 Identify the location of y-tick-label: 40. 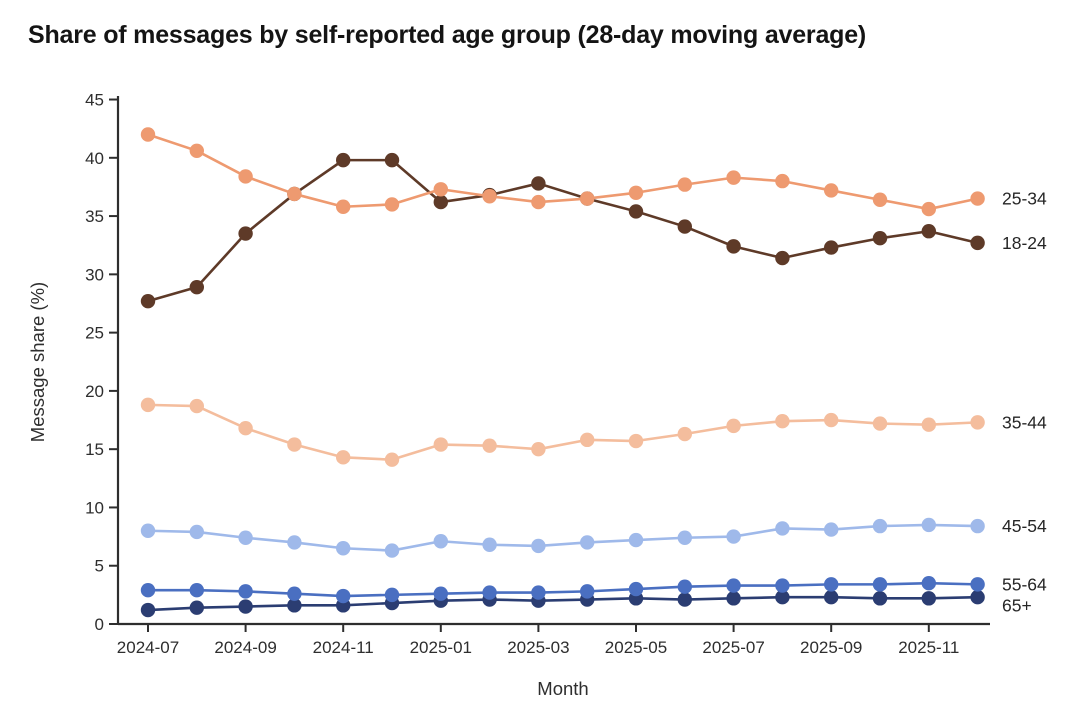
(94, 158).